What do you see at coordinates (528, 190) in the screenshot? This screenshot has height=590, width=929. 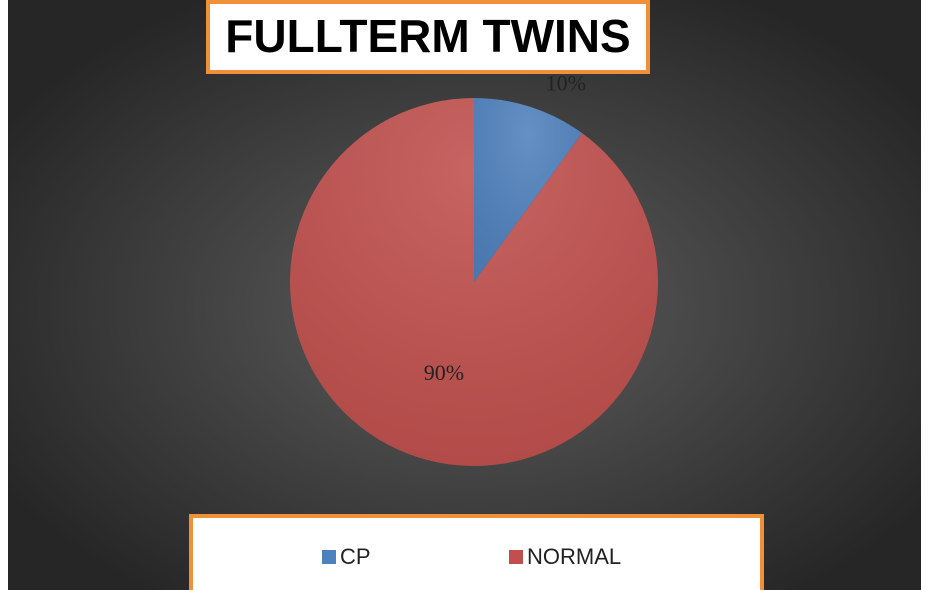 I see `slice-shade` at bounding box center [528, 190].